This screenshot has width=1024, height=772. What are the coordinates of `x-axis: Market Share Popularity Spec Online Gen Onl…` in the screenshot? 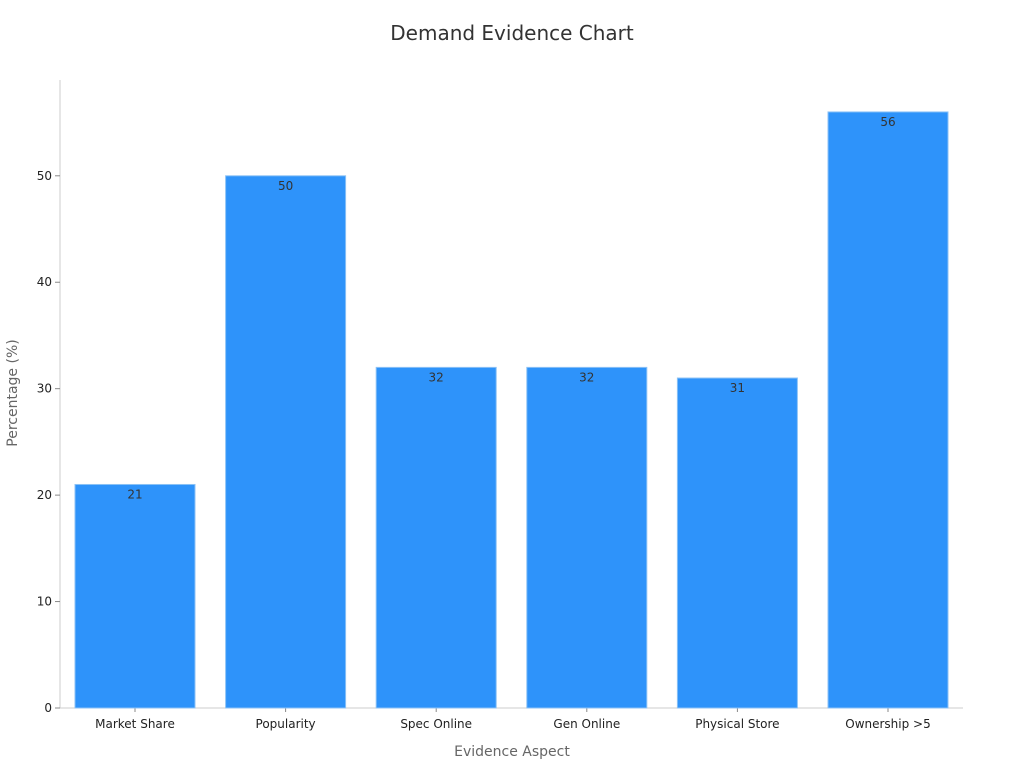 It's located at (511, 719).